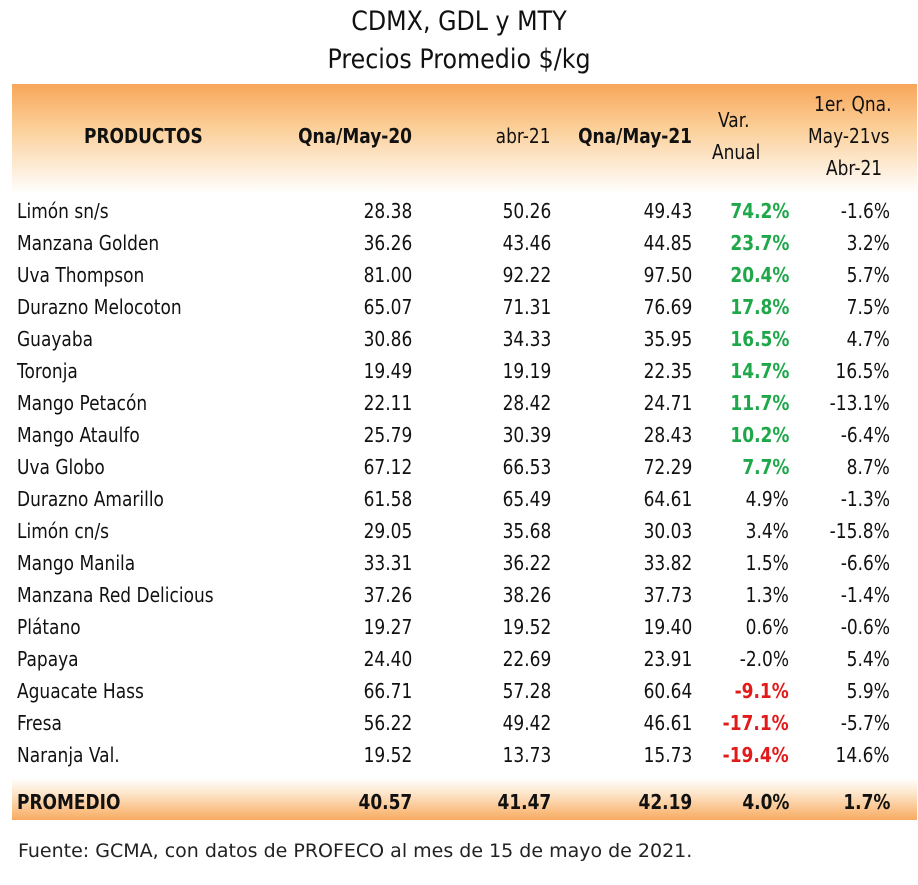 This screenshot has width=918, height=885. What do you see at coordinates (764, 659) in the screenshot?
I see `annual-variation: -2.0%` at bounding box center [764, 659].